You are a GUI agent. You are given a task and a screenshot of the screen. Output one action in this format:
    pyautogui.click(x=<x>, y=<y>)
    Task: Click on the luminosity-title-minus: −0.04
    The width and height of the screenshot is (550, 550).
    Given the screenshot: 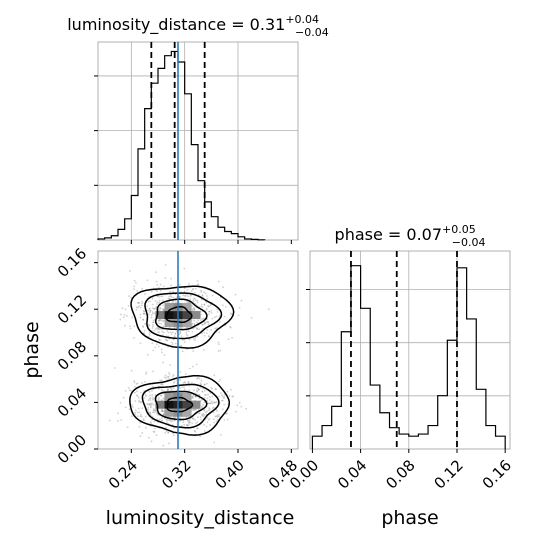 What is the action you would take?
    pyautogui.click(x=312, y=32)
    